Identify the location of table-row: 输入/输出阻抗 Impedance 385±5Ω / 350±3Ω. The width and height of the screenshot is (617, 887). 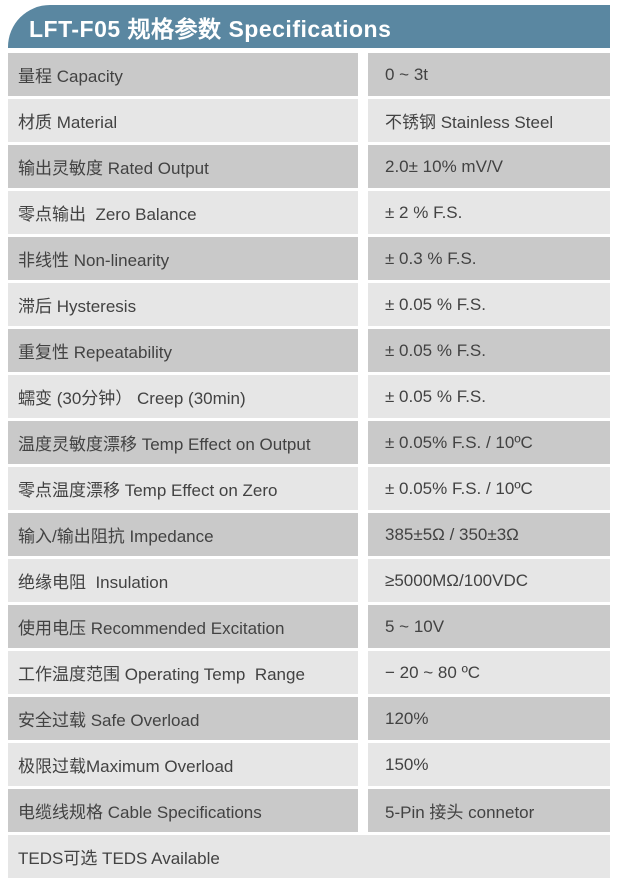
(309, 534).